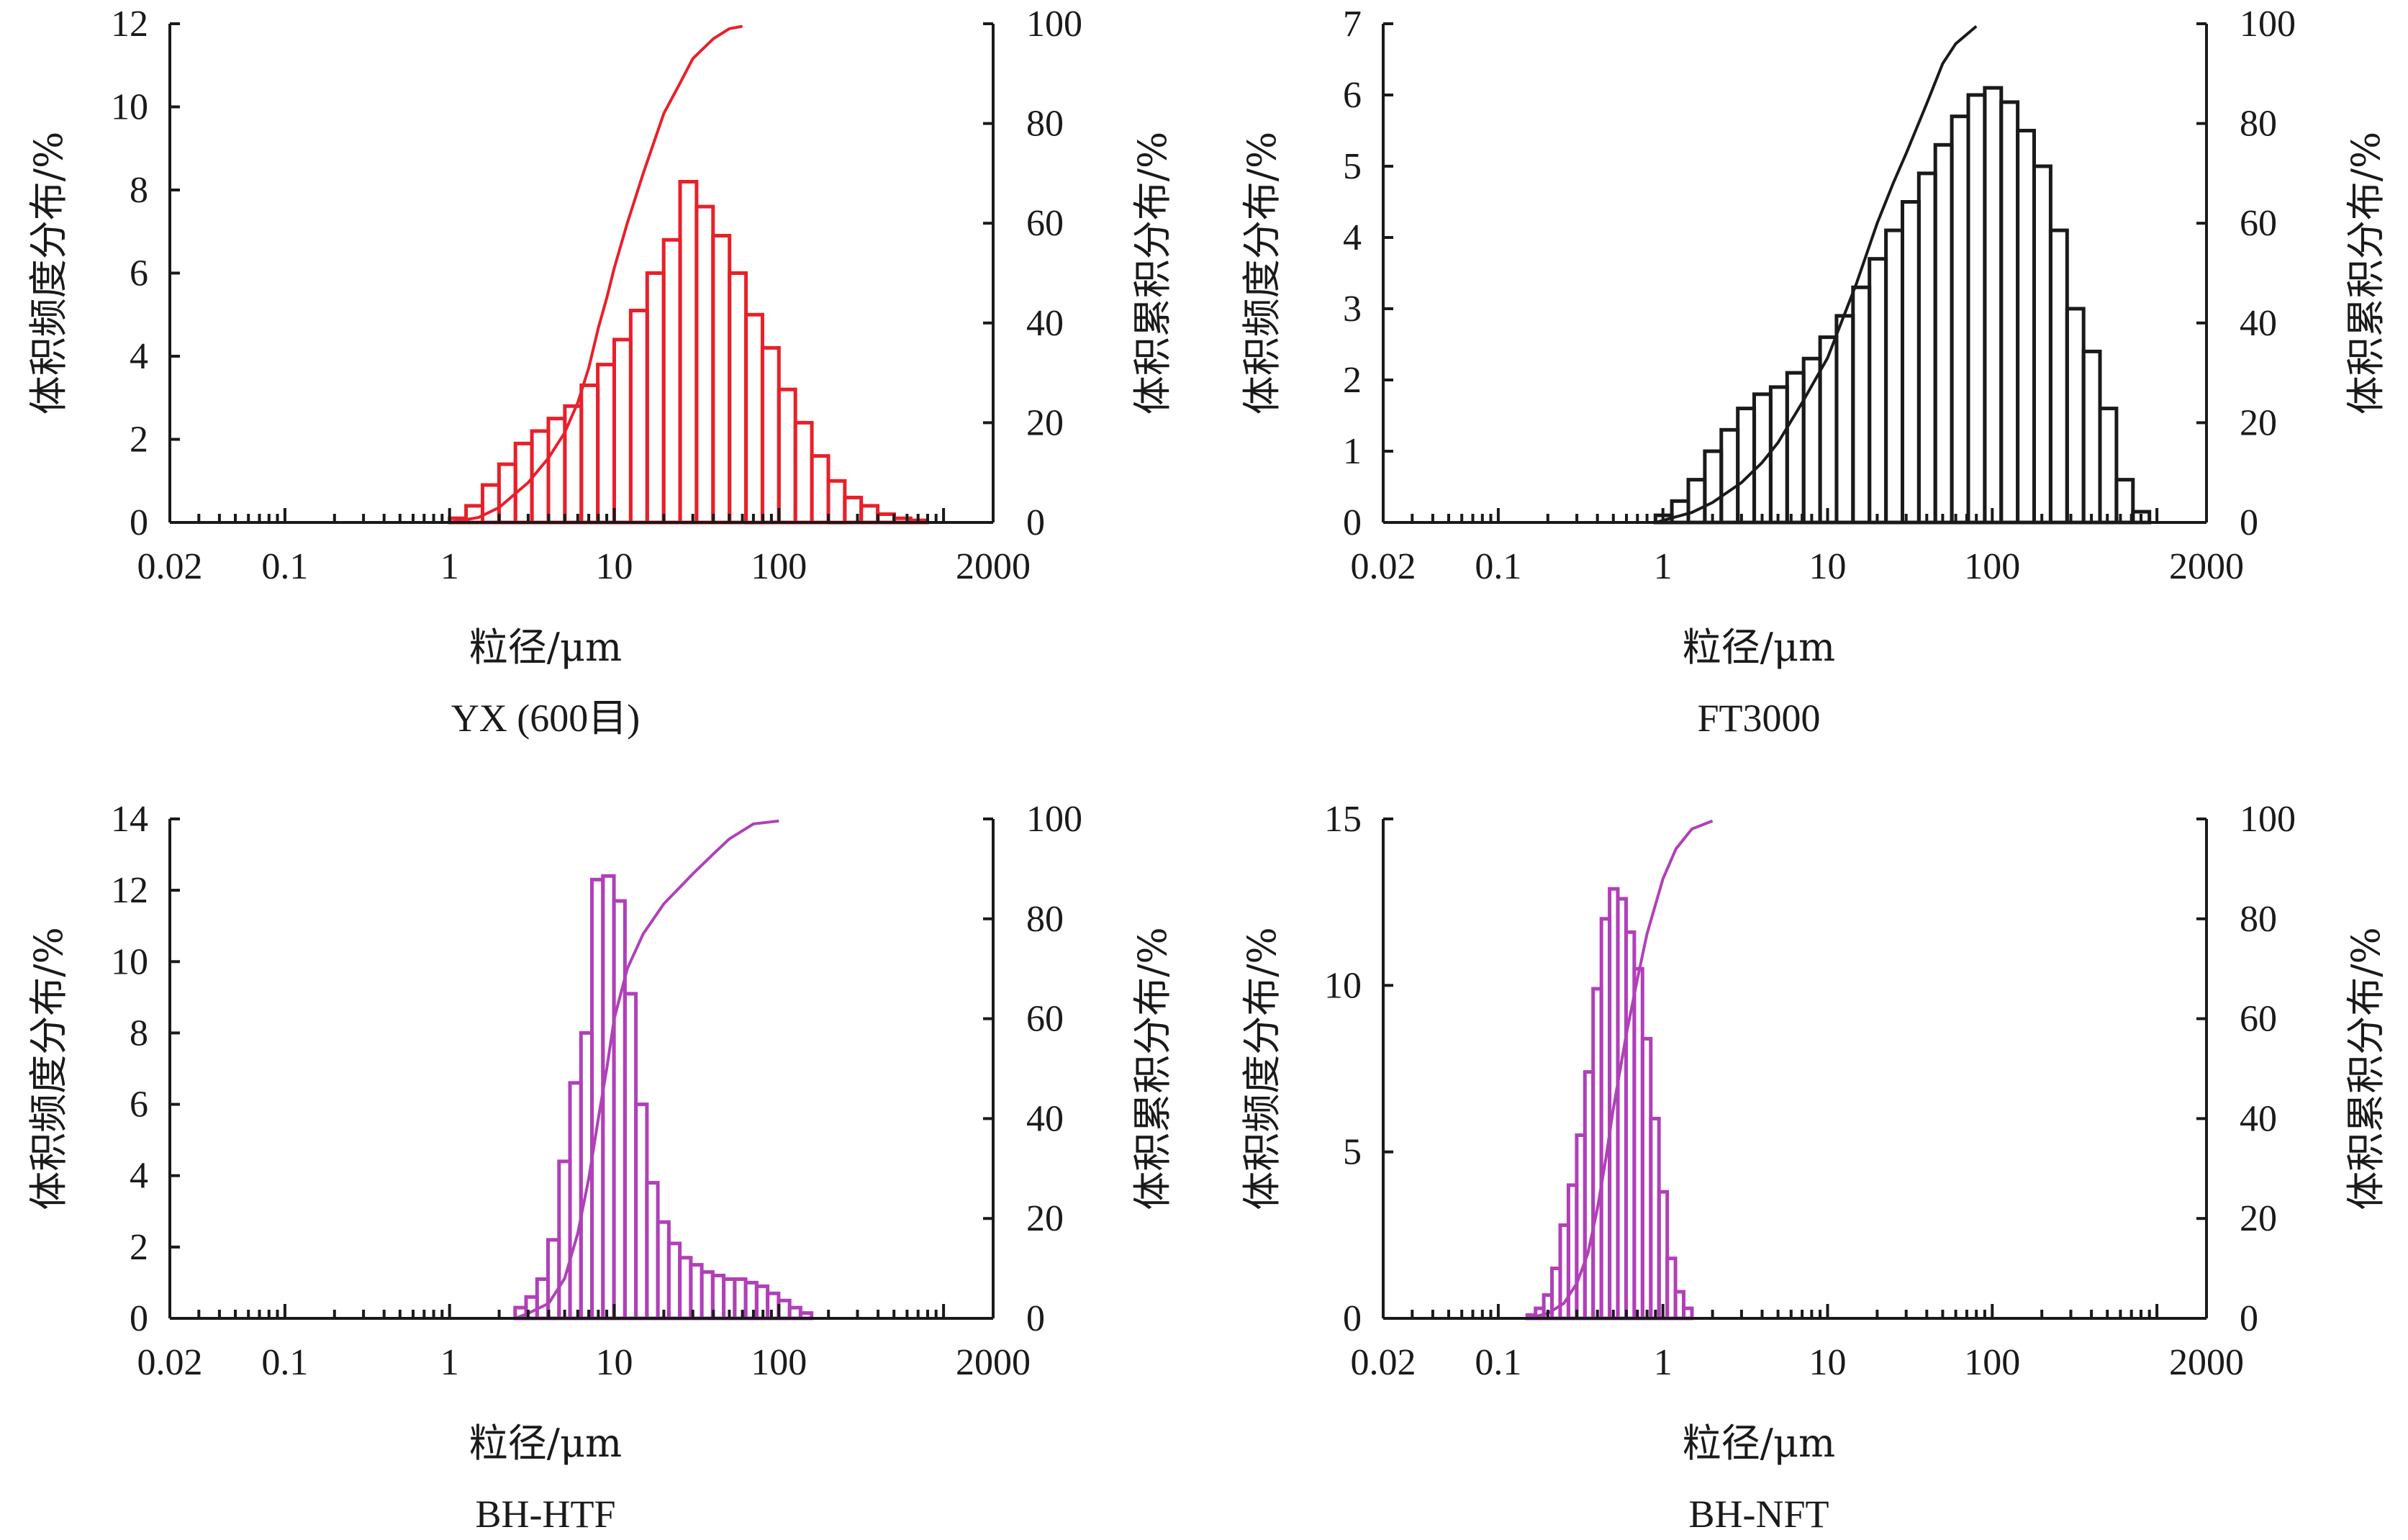  Describe the element at coordinates (1758, 1514) in the screenshot. I see `chart-caption: BH-NFT` at that location.